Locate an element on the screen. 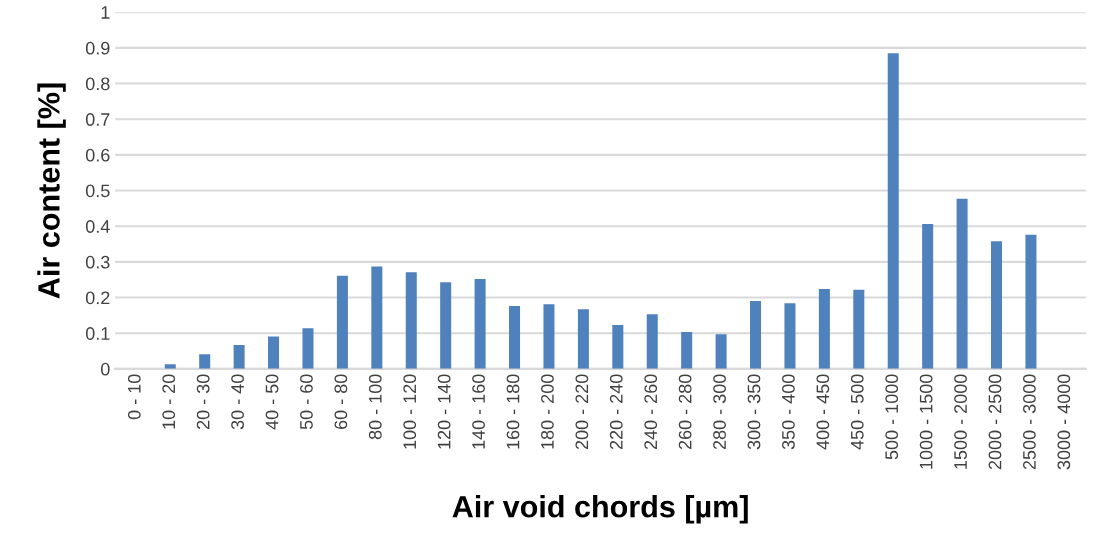 This screenshot has width=1097, height=553. y-tick-label: 0.5 is located at coordinates (97, 191).